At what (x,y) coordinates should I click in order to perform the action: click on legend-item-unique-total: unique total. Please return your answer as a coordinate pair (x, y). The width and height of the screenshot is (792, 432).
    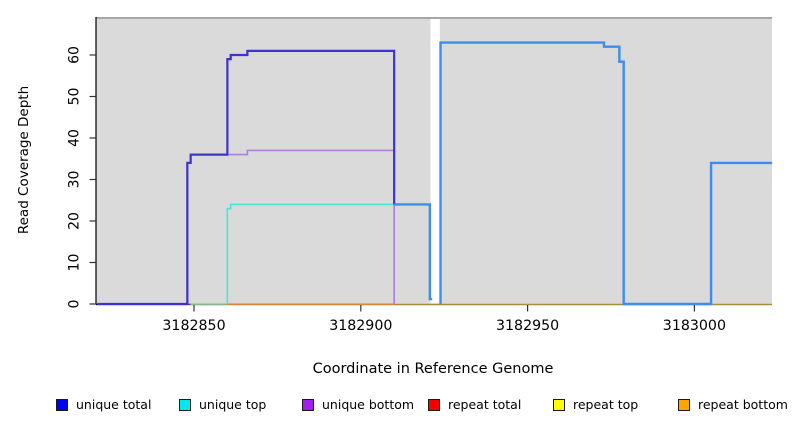
    Looking at the image, I should click on (103, 405).